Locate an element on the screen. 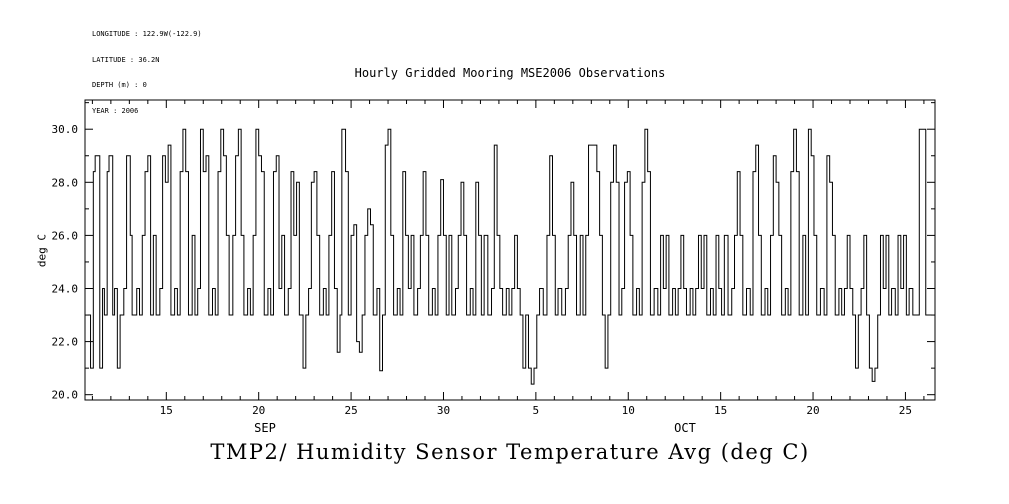 This screenshot has height=504, width=1009. meta-longitude: LONGITUDE : 122.9W(-122.9) is located at coordinates (147, 34).